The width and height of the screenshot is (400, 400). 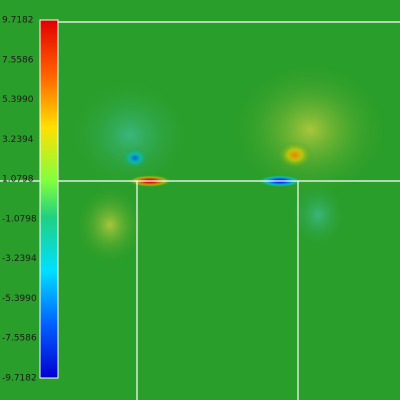 What do you see at coordinates (19, 219) in the screenshot?
I see `colorbar-label: -1.0798` at bounding box center [19, 219].